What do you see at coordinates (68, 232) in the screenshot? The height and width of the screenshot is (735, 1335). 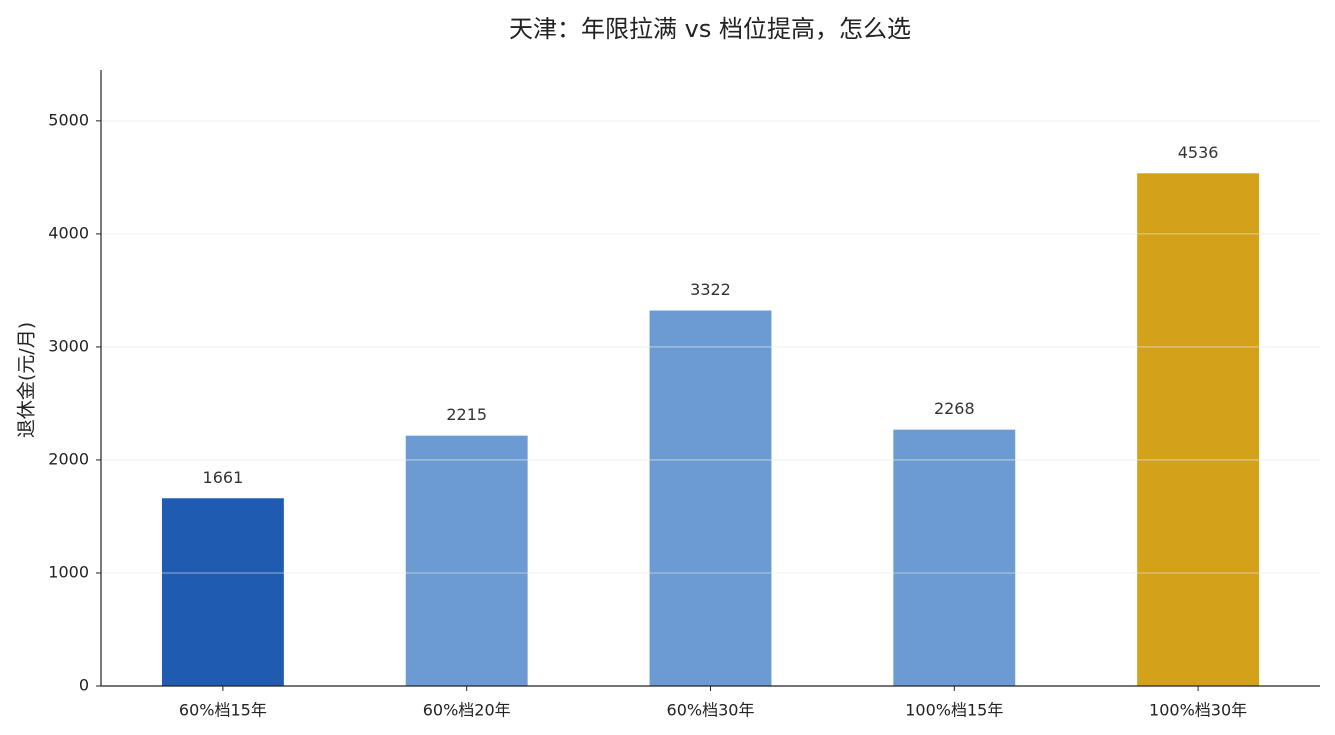 I see `y-tick-label: 4000` at bounding box center [68, 232].